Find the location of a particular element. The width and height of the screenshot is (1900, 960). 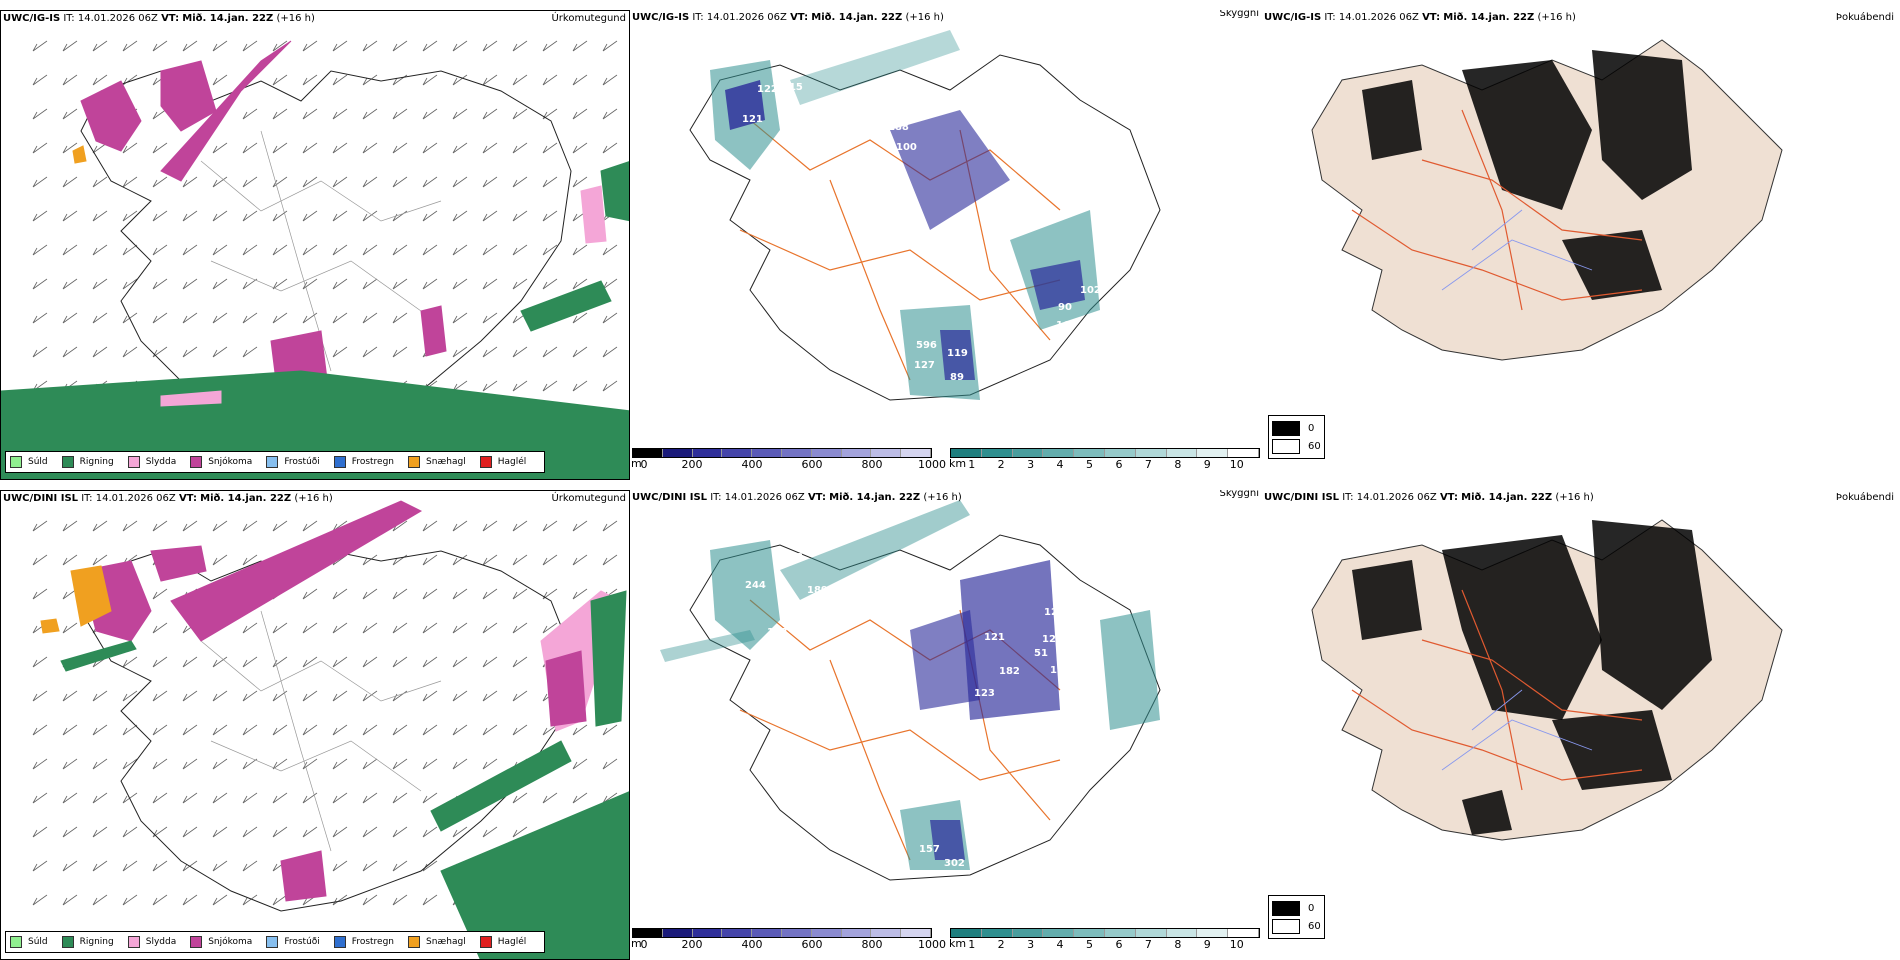

legend-item-rigning: Rigning is located at coordinates (87, 942).